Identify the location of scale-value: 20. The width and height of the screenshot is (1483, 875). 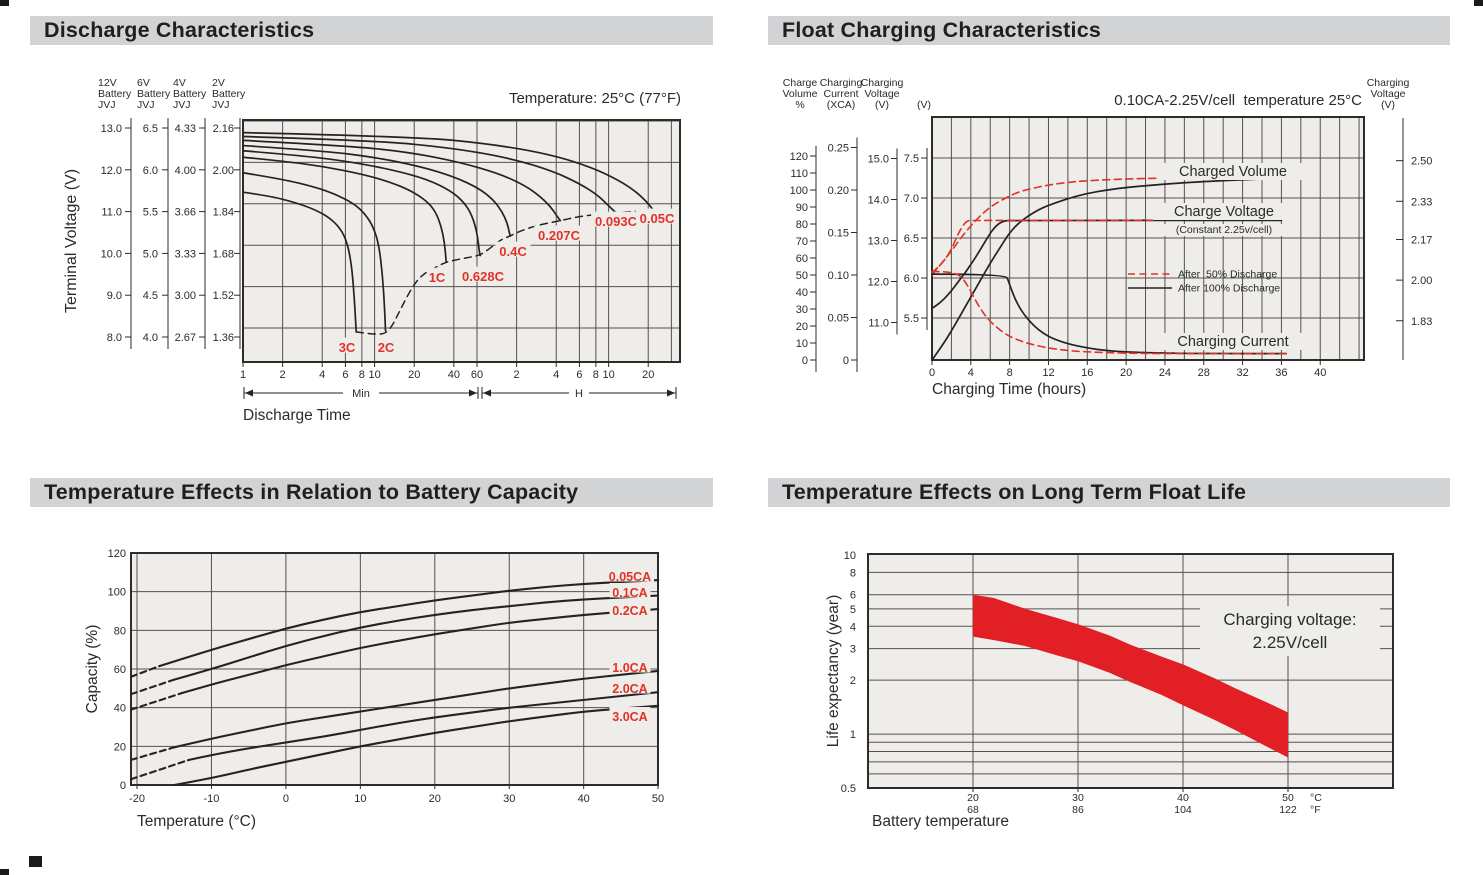
(802, 327).